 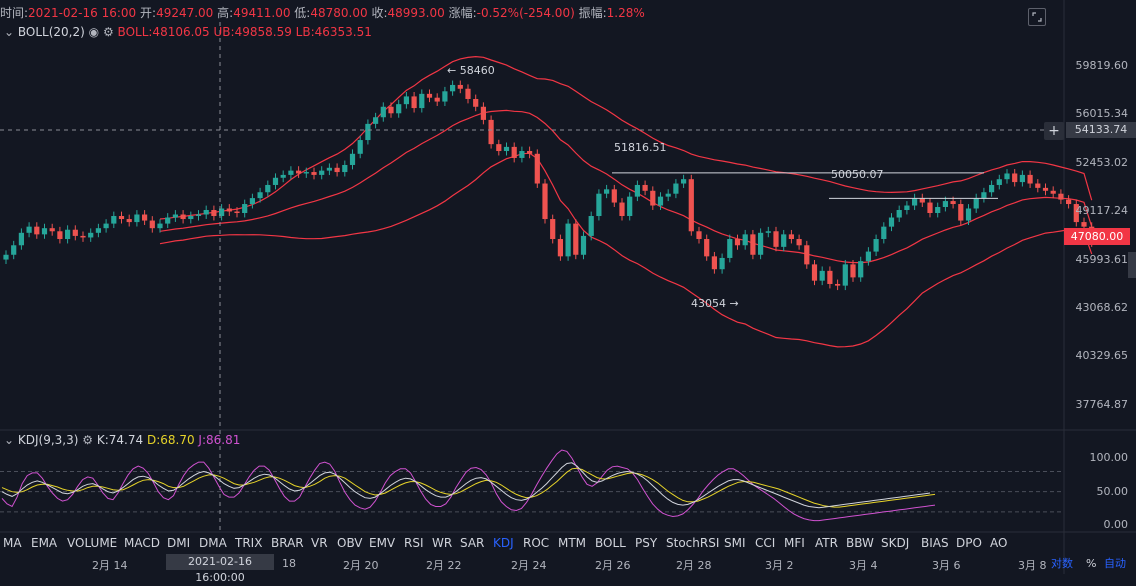 I want to click on indicator-stochrsi: StochRSI, so click(x=693, y=543).